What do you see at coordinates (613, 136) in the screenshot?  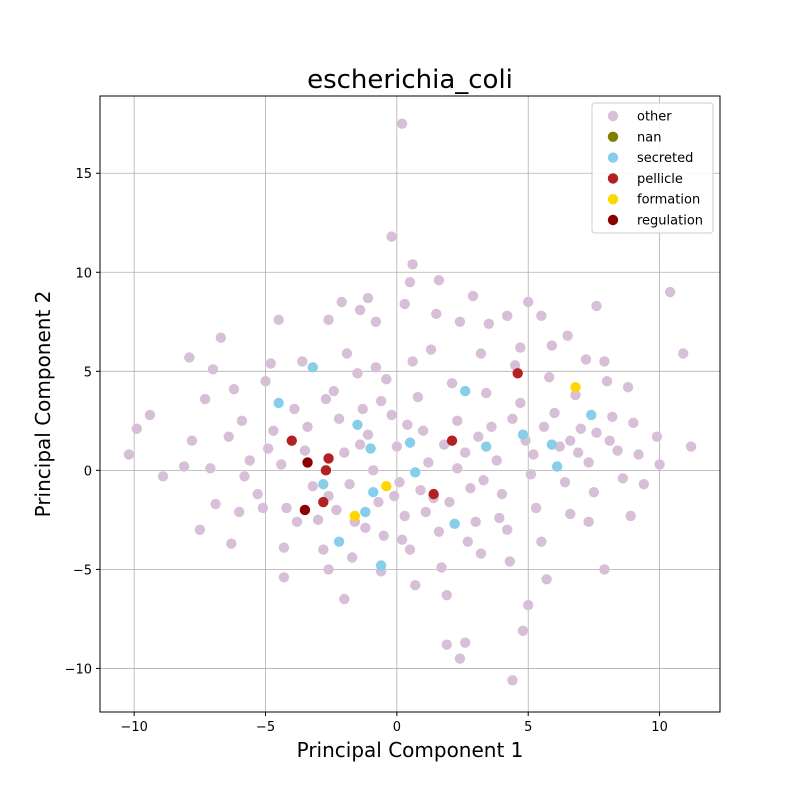 I see `legend-marker-nan` at bounding box center [613, 136].